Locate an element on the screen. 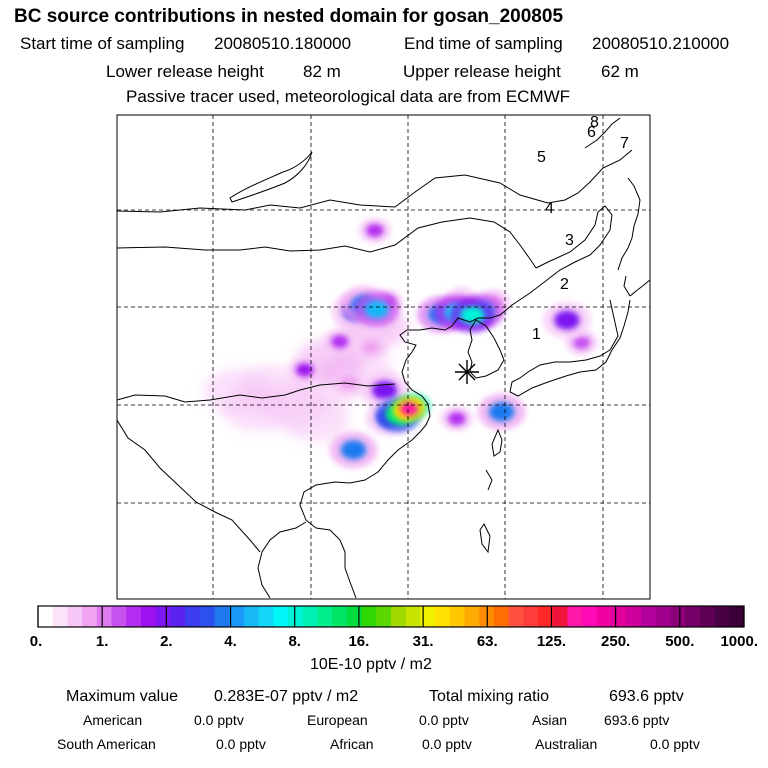  colorbar-tick-label: 16. is located at coordinates (358, 641).